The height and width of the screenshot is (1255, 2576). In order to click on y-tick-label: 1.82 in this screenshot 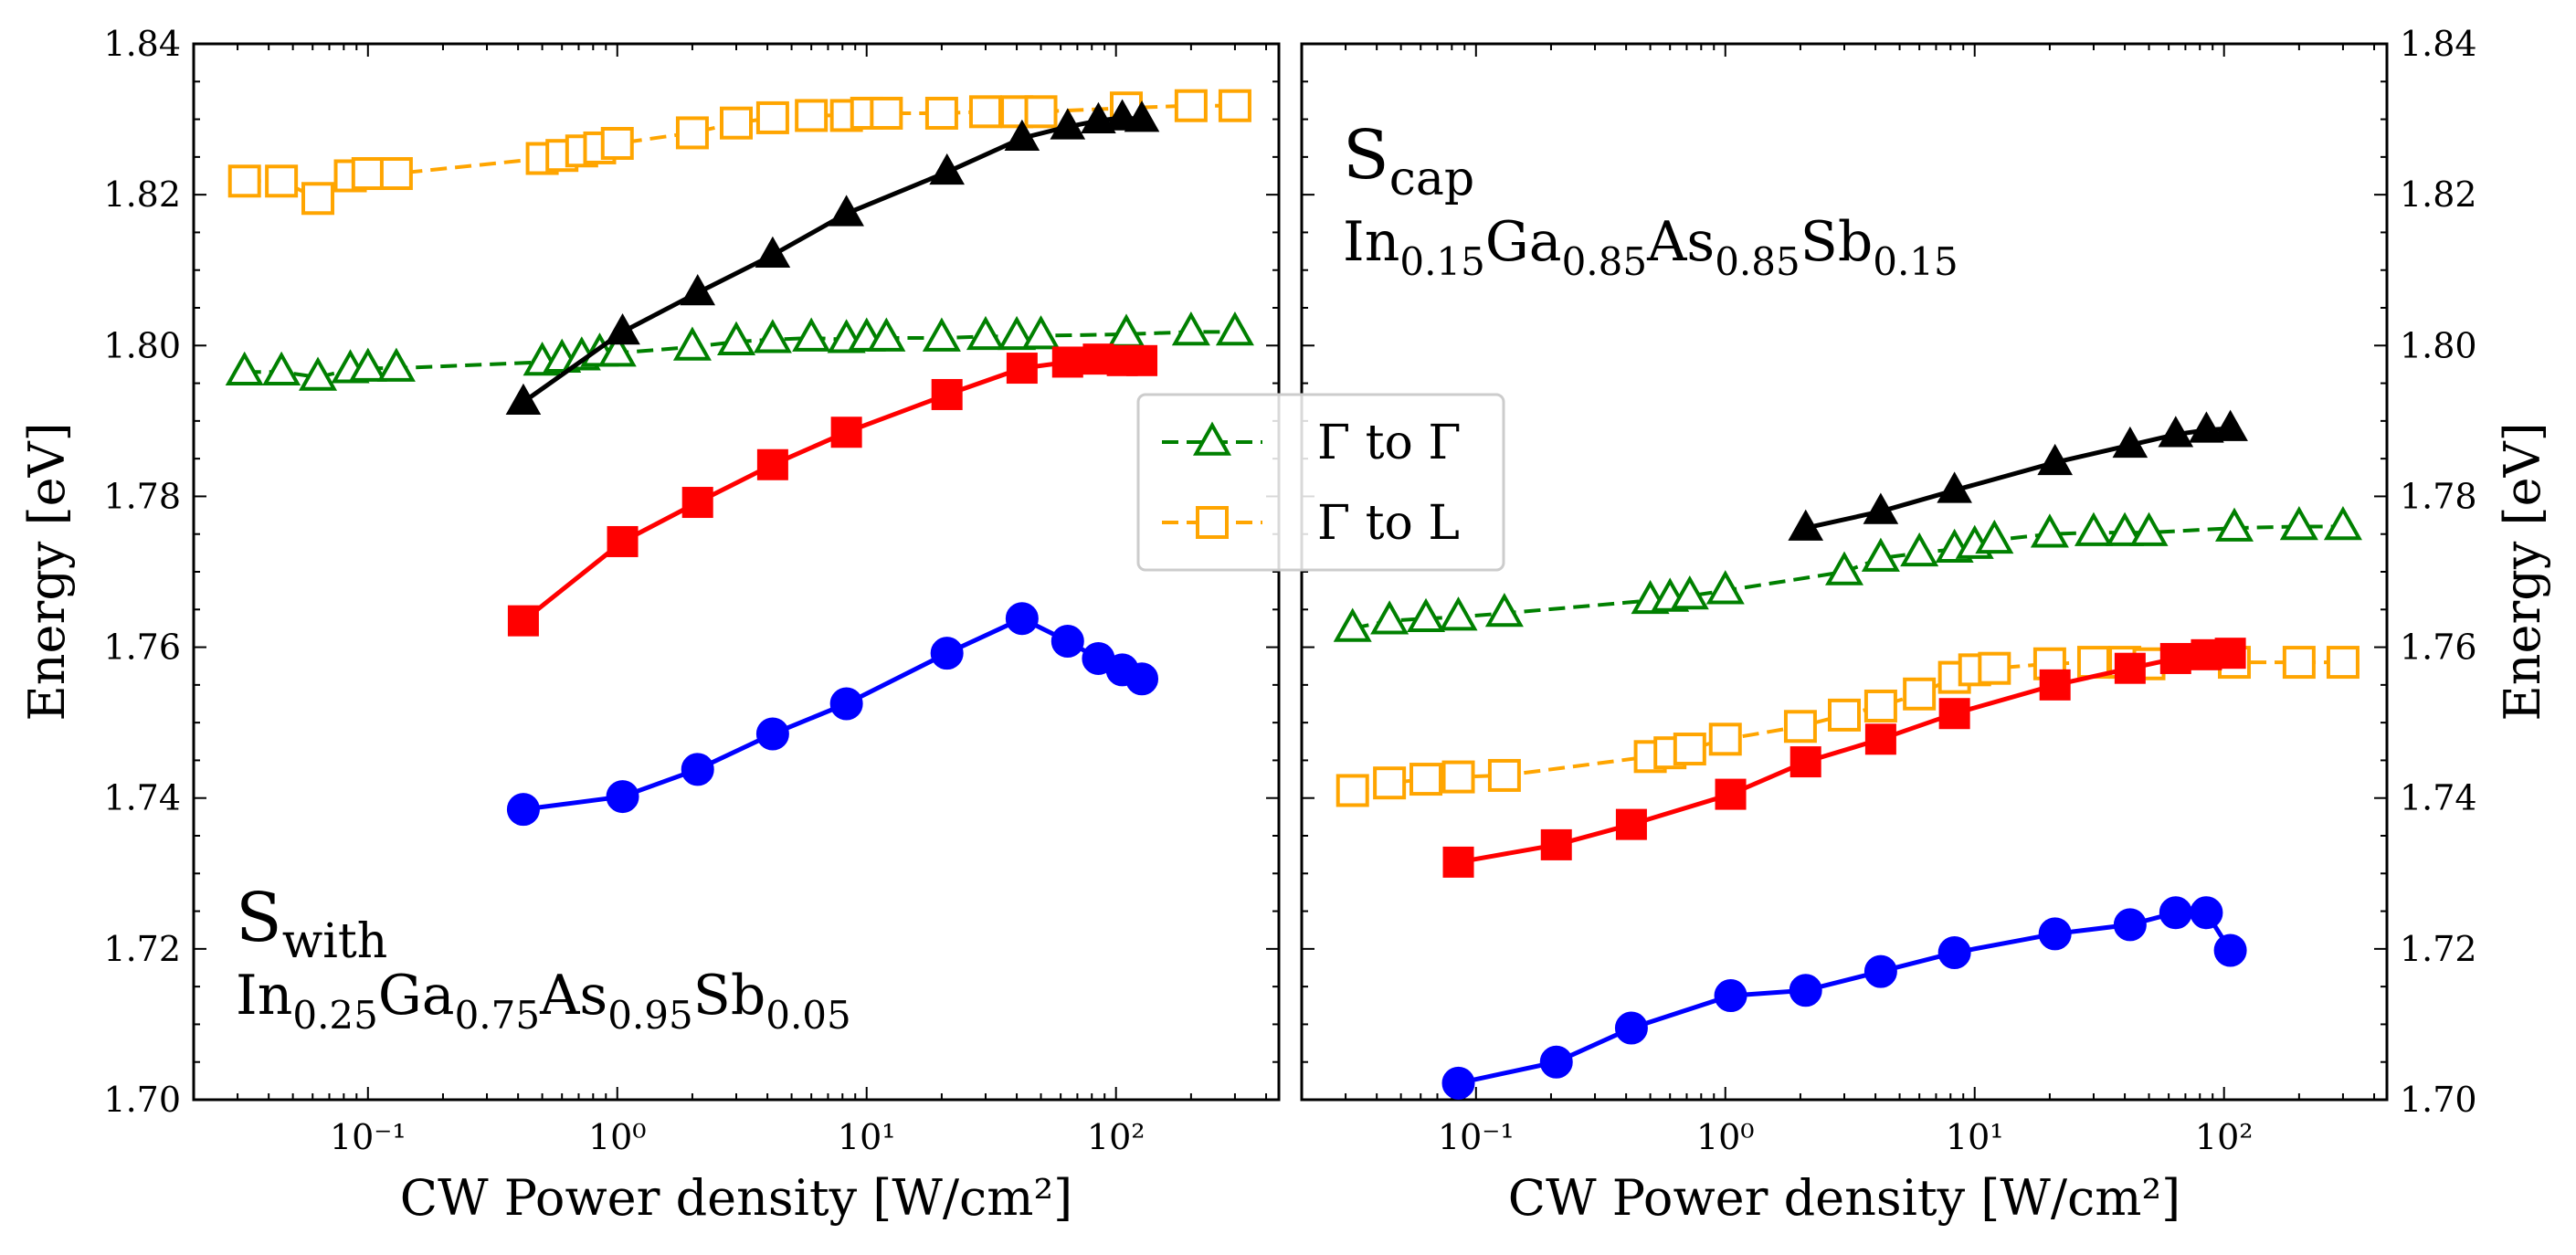, I will do `click(2438, 194)`.